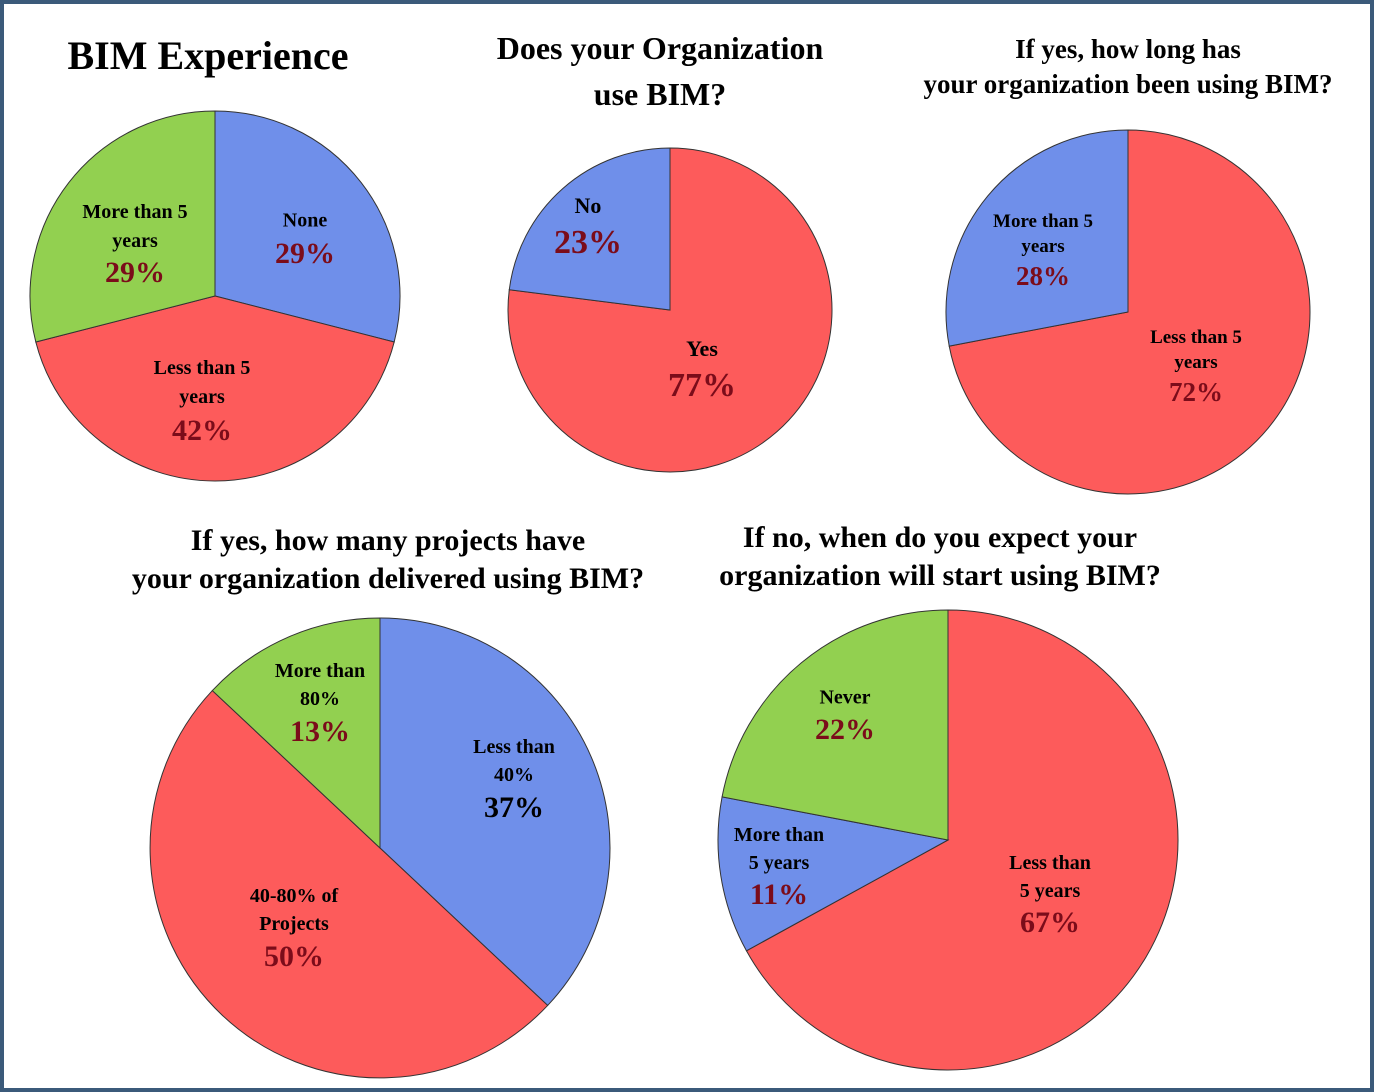 The height and width of the screenshot is (1092, 1374). I want to click on slice-value-label: 42%, so click(202, 430).